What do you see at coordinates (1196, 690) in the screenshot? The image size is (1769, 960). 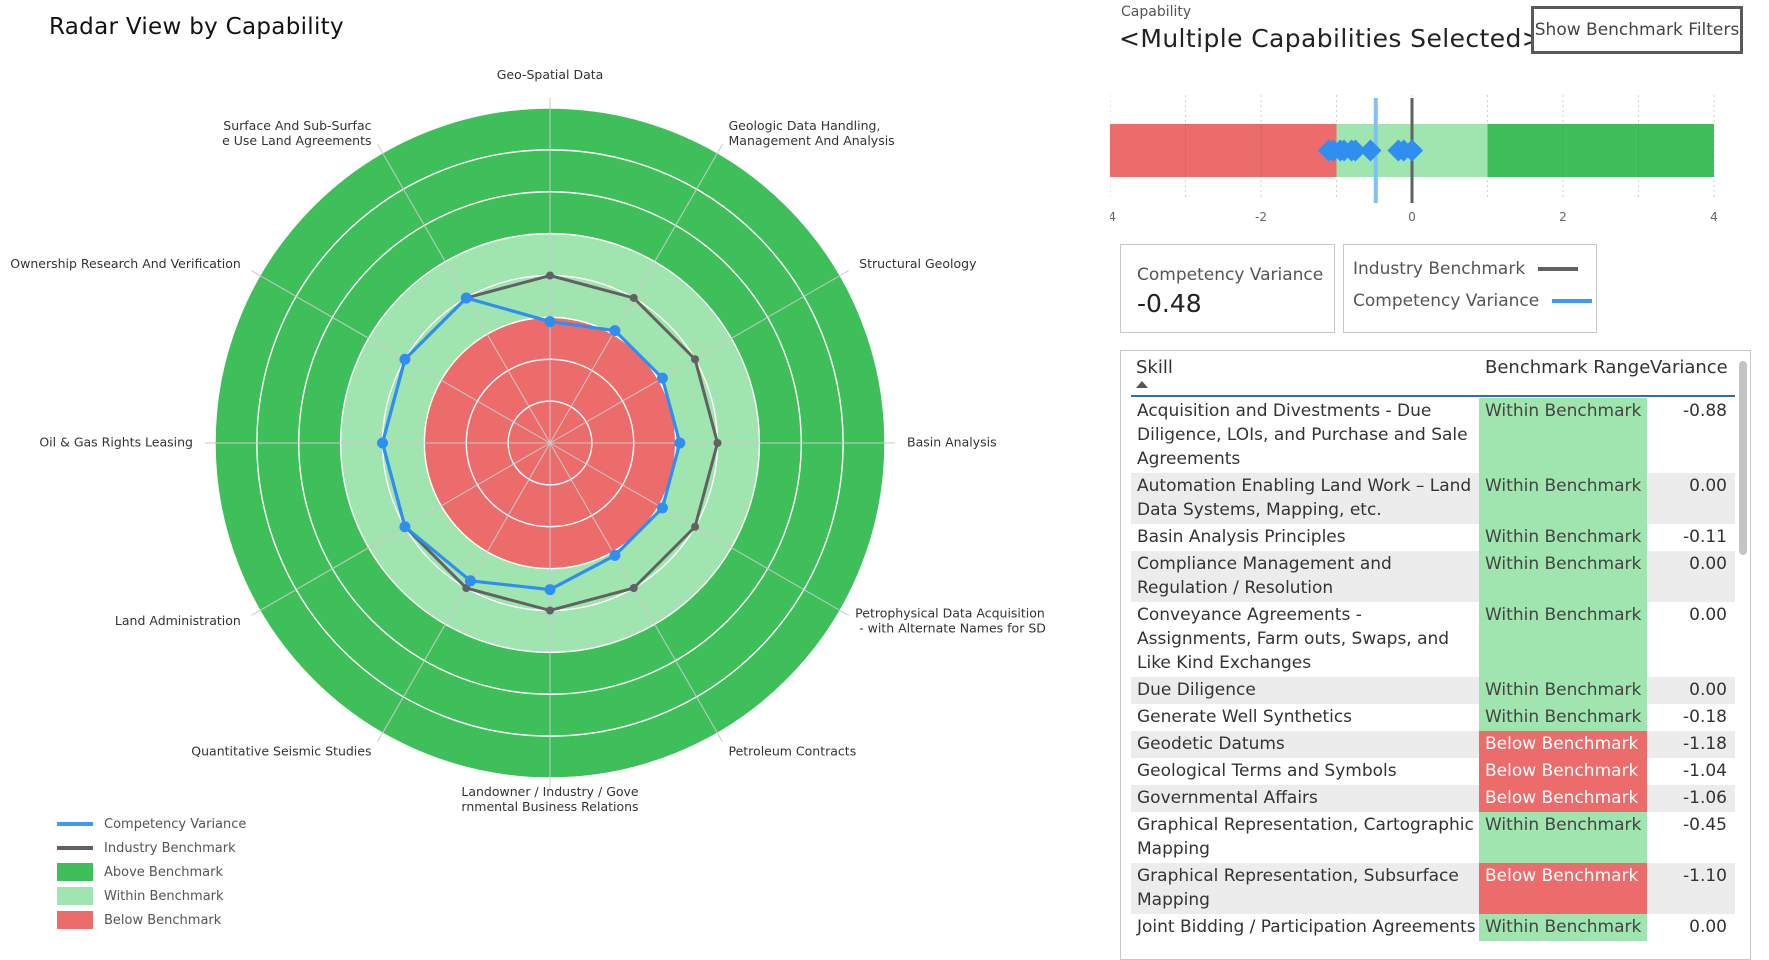 I see `skill-cell: Due Diligence` at bounding box center [1196, 690].